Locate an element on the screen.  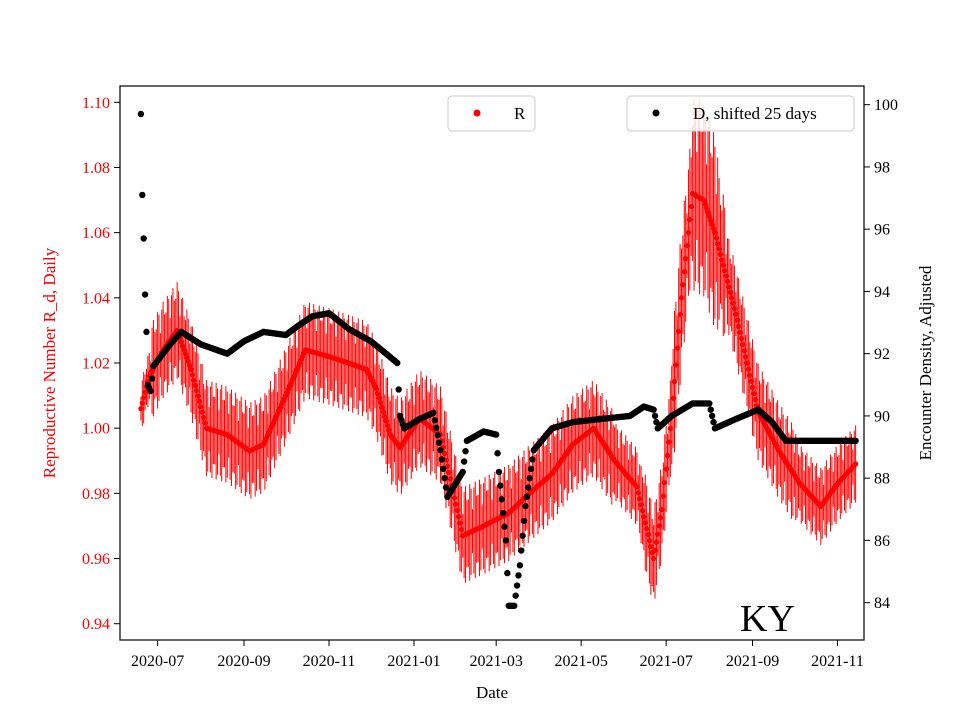
right-y-tick-label: 92 is located at coordinates (882, 354).